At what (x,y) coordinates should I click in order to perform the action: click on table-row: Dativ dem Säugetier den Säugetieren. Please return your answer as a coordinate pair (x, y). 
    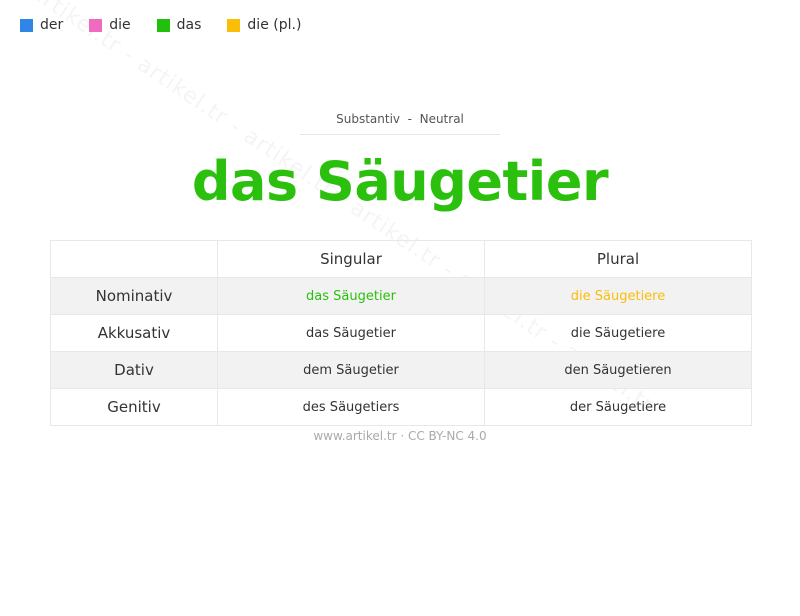
    Looking at the image, I should click on (401, 370).